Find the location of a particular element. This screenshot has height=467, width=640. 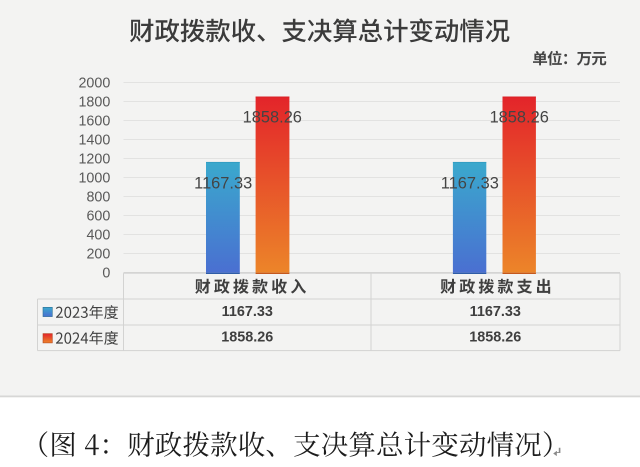

svg-text: 600 is located at coordinates (98, 217).